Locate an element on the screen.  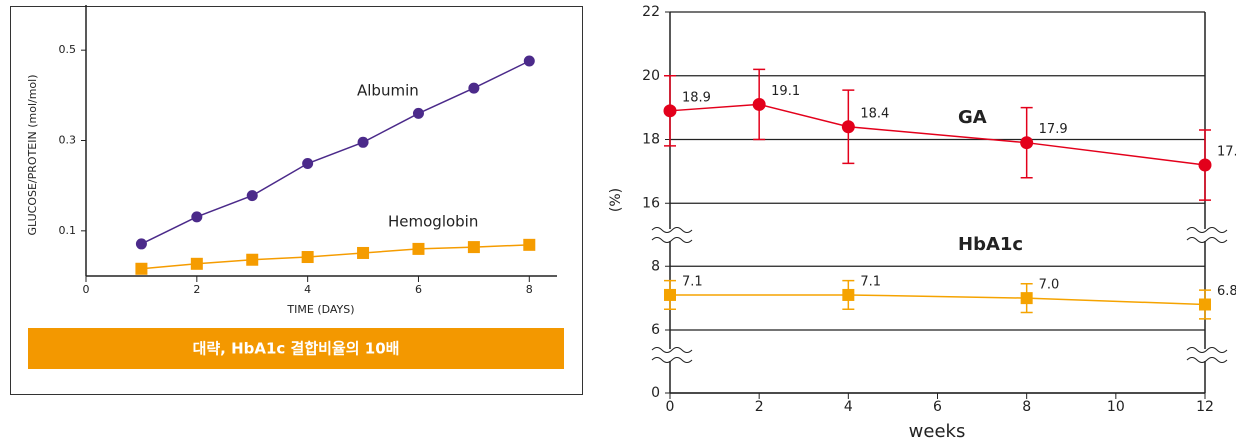
value-label: 18.9 is located at coordinates (696, 97).